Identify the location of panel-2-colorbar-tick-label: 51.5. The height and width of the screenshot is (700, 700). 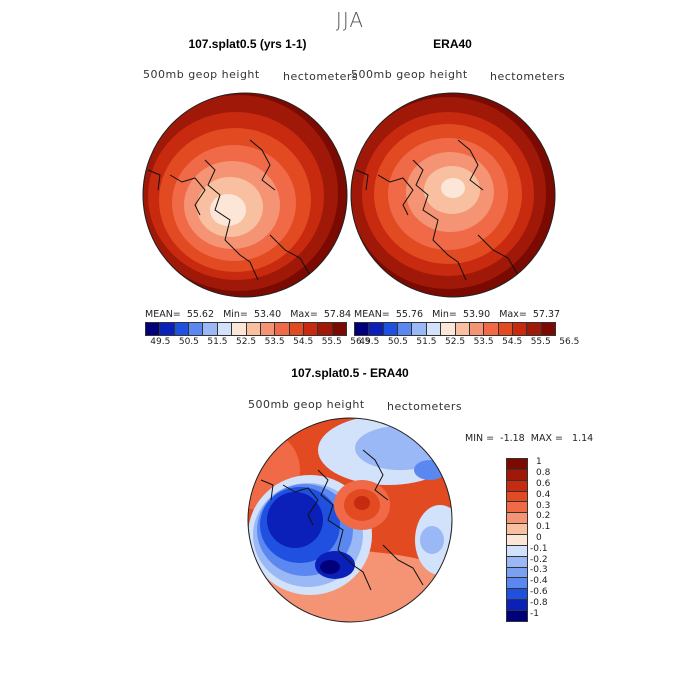
(426, 342).